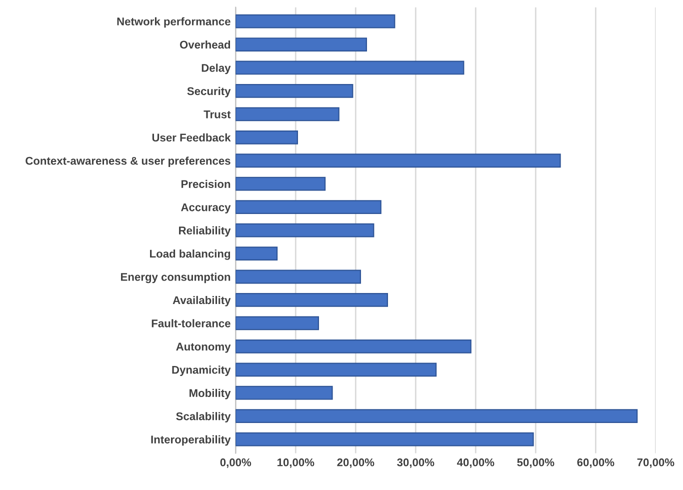  I want to click on y-tick-label: Load balancing, so click(190, 255).